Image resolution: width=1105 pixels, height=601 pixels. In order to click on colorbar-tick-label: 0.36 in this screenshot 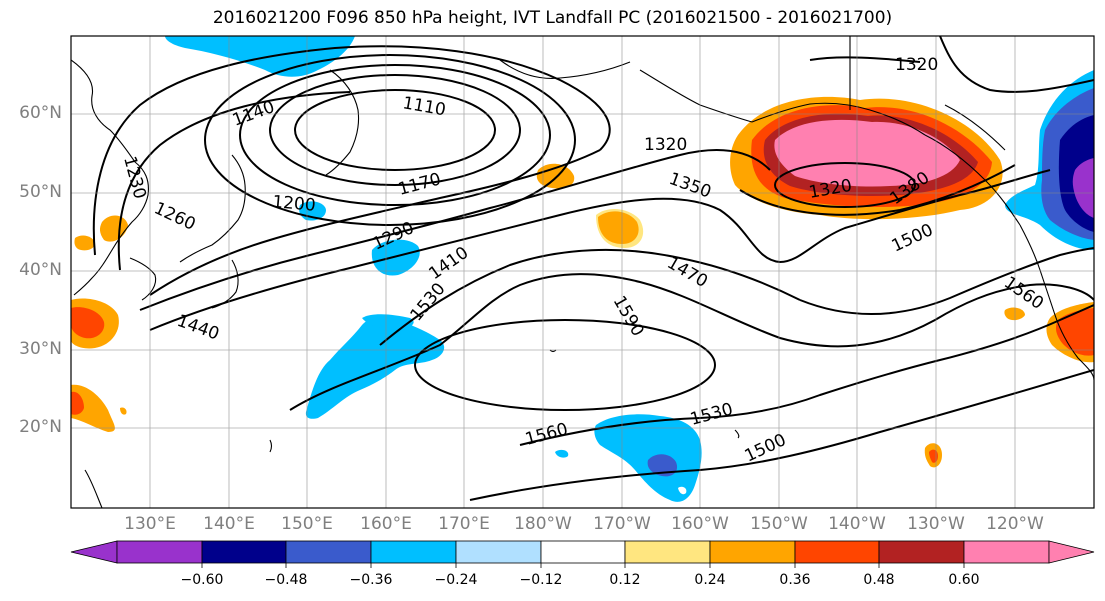, I will do `click(795, 580)`.